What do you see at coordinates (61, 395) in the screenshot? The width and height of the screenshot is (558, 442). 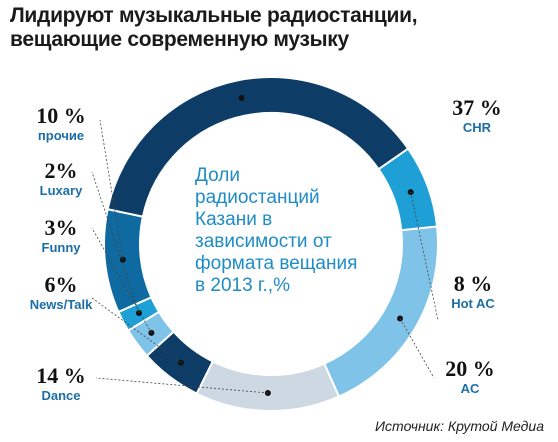 I see `label-dance-name: Dance` at bounding box center [61, 395].